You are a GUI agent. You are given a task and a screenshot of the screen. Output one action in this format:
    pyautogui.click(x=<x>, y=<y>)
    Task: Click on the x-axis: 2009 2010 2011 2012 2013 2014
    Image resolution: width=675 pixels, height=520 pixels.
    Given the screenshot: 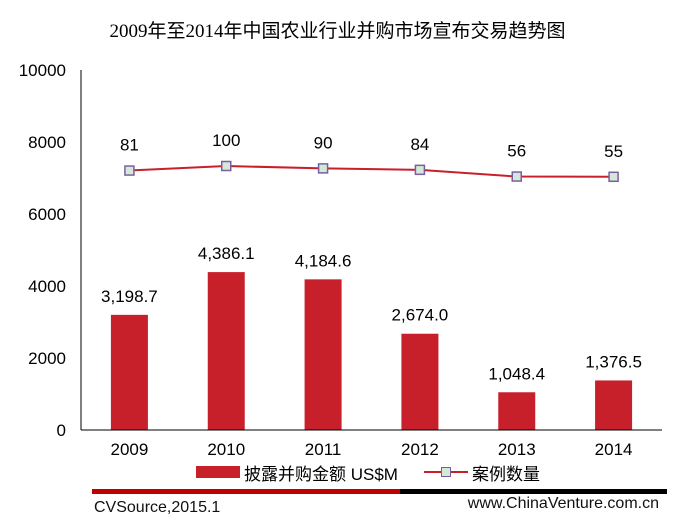 What is the action you would take?
    pyautogui.click(x=371, y=444)
    